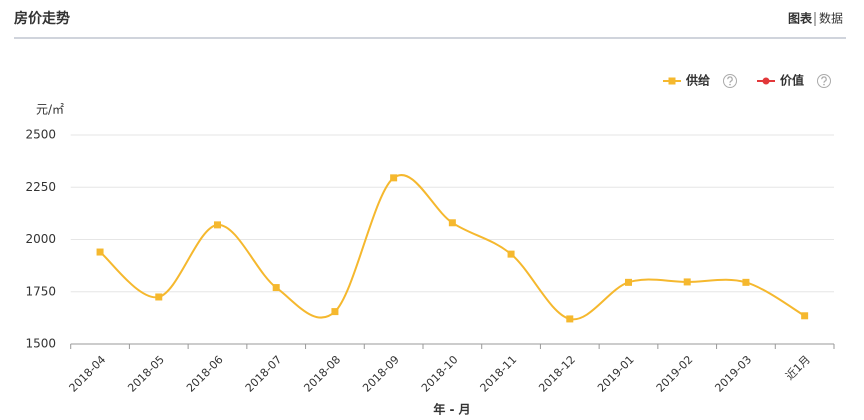 The width and height of the screenshot is (864, 420). What do you see at coordinates (322, 374) in the screenshot?
I see `x-tick-label: 2018-08` at bounding box center [322, 374].